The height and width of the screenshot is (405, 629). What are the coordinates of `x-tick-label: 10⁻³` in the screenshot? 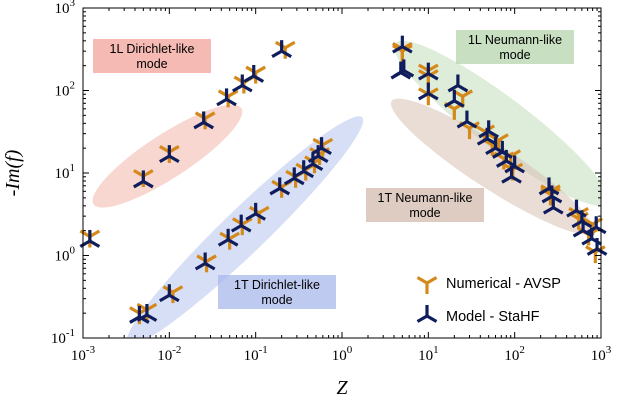 It's located at (83, 354).